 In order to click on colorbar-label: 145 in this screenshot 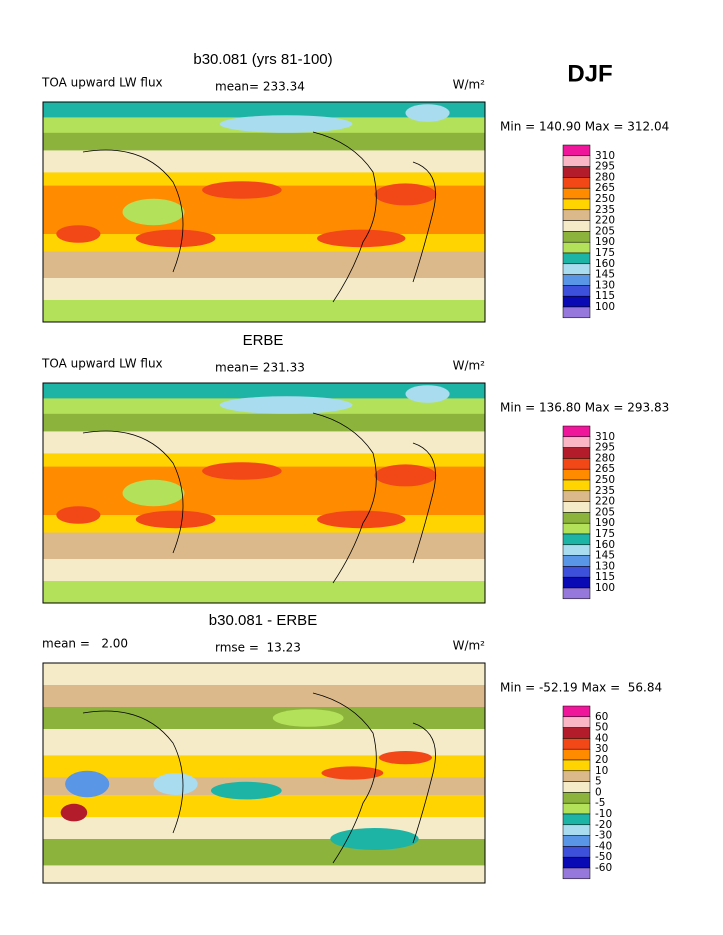, I will do `click(605, 275)`.